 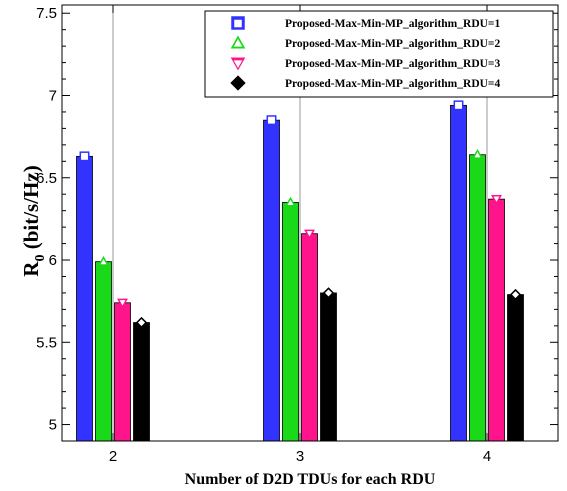 What do you see at coordinates (392, 84) in the screenshot?
I see `legend-label: Proposed-Max-Min-MP_algorithm_RDU=4` at bounding box center [392, 84].